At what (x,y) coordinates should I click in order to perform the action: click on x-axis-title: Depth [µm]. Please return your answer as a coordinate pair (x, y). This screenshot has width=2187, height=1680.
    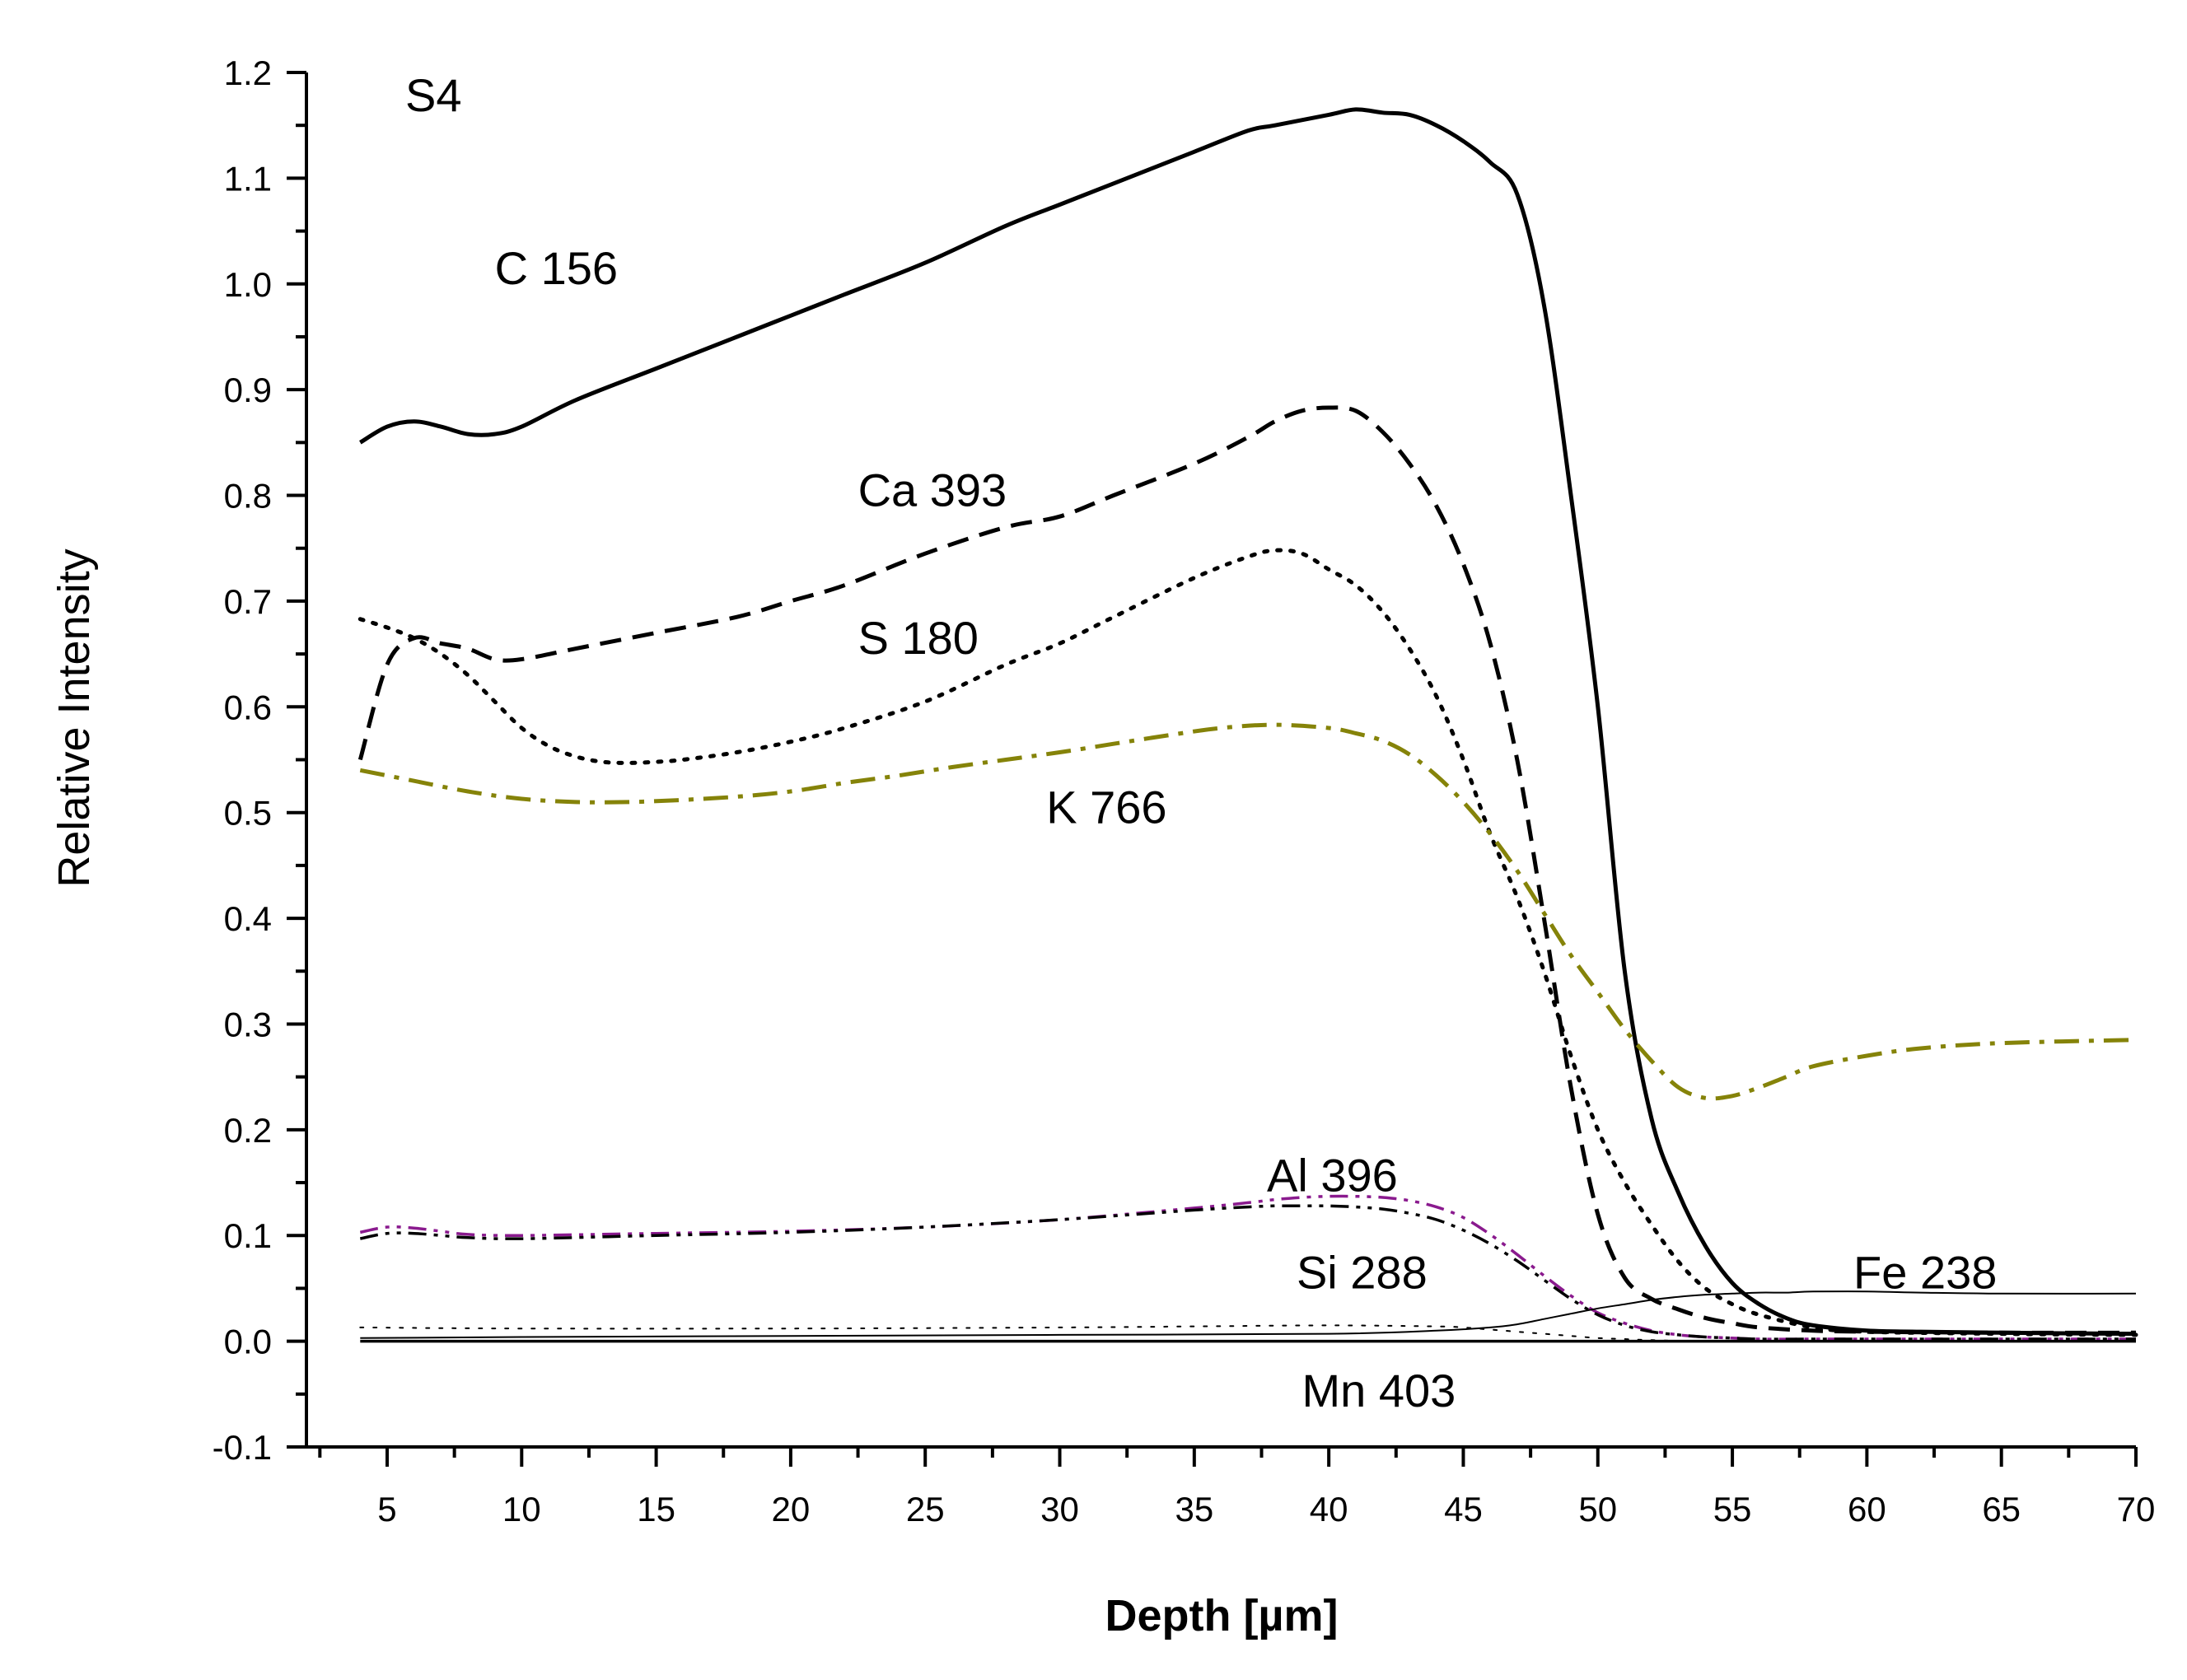
    Looking at the image, I should click on (1221, 1615).